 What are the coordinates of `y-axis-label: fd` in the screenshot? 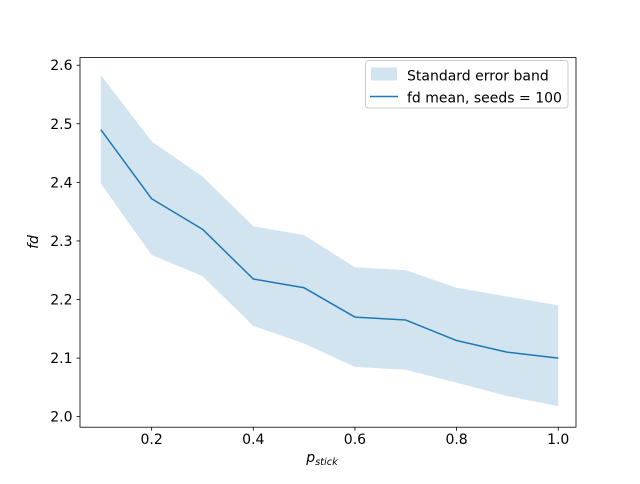 It's located at (34, 242).